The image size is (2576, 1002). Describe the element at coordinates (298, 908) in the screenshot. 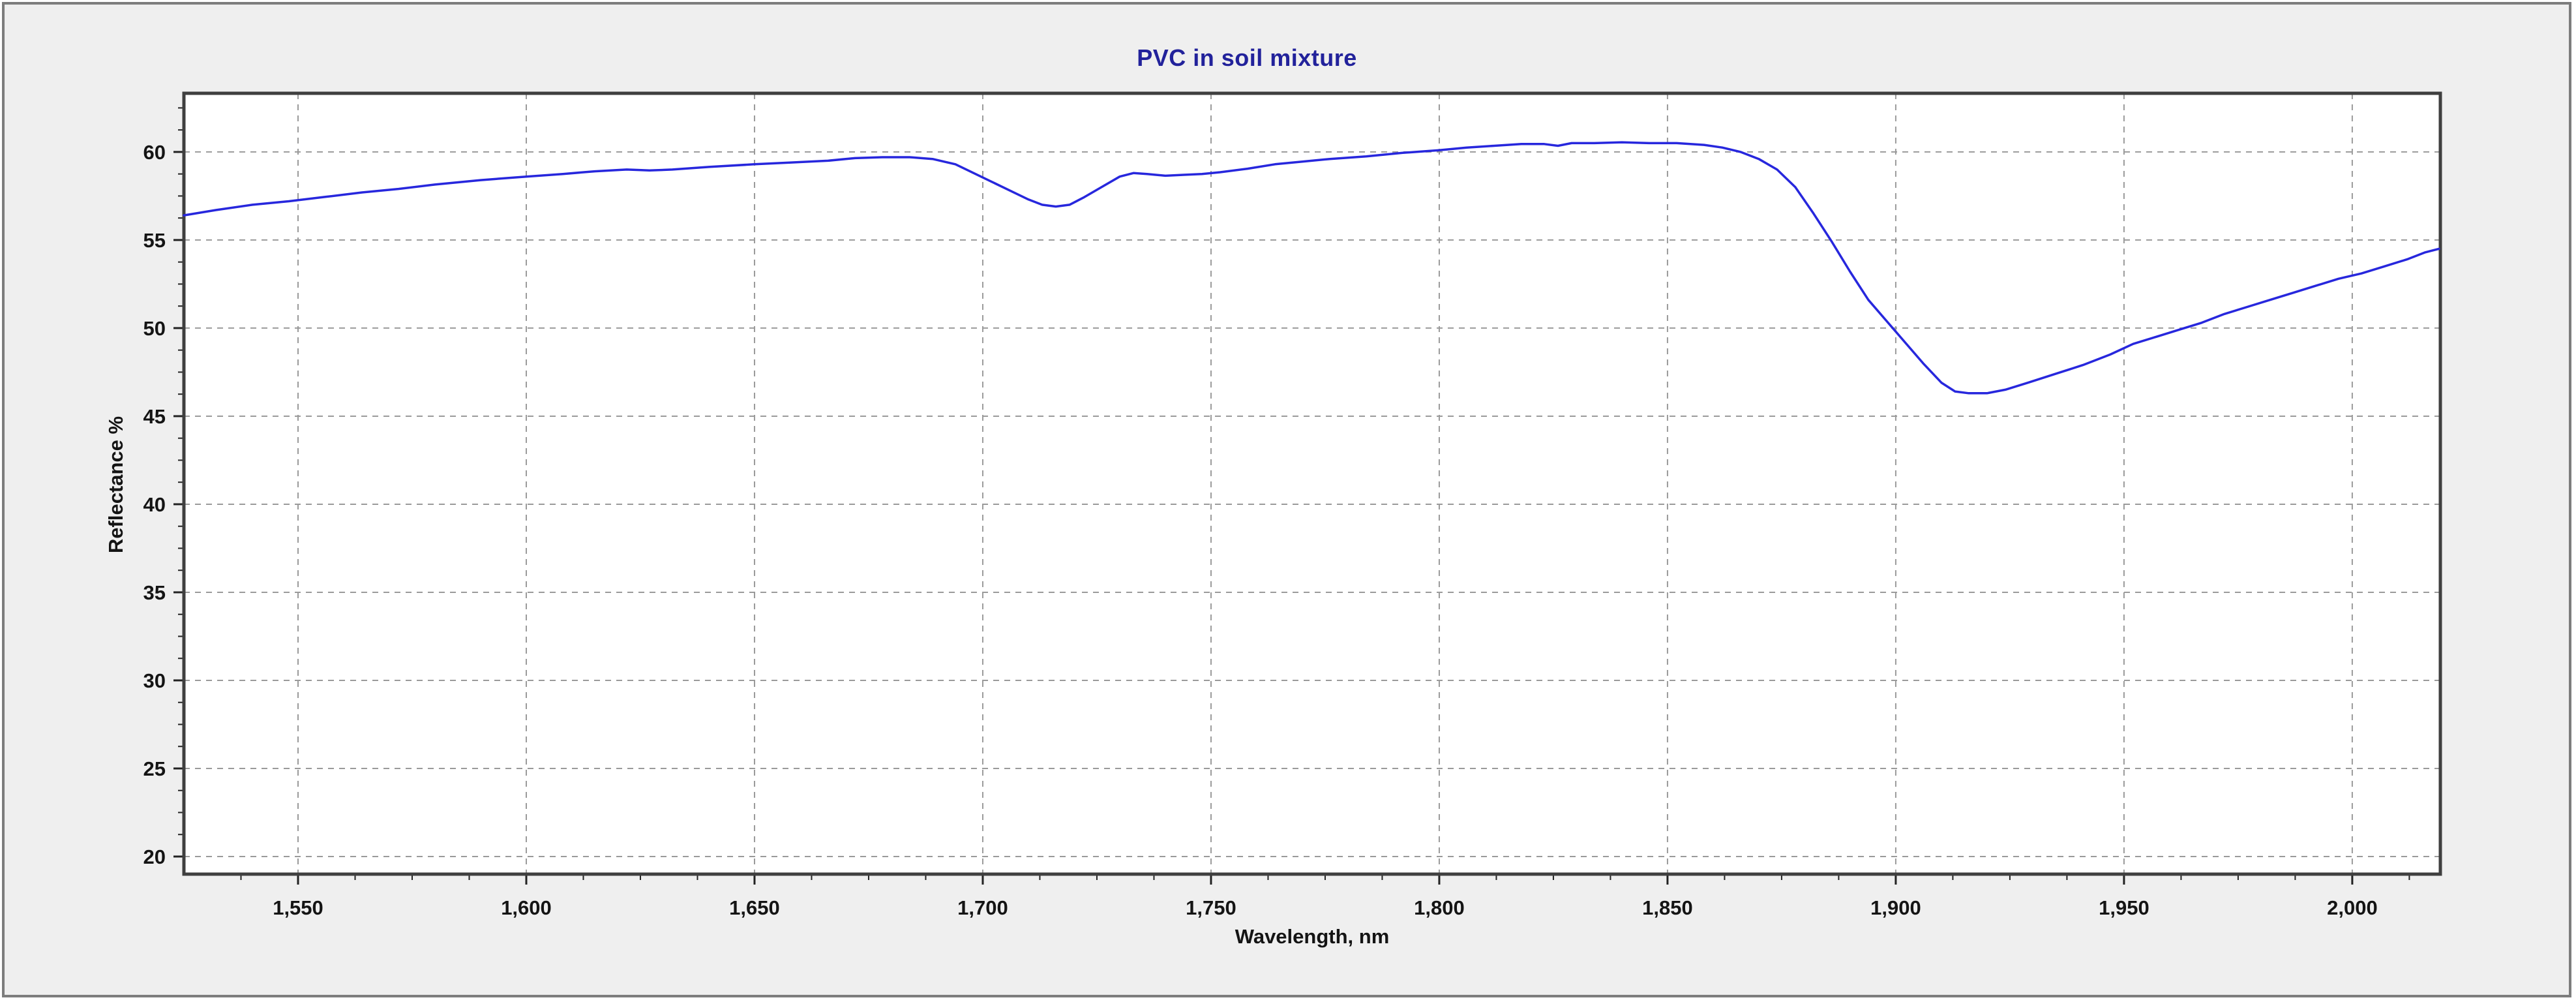

I see `x-tick-label: 1,550` at that location.